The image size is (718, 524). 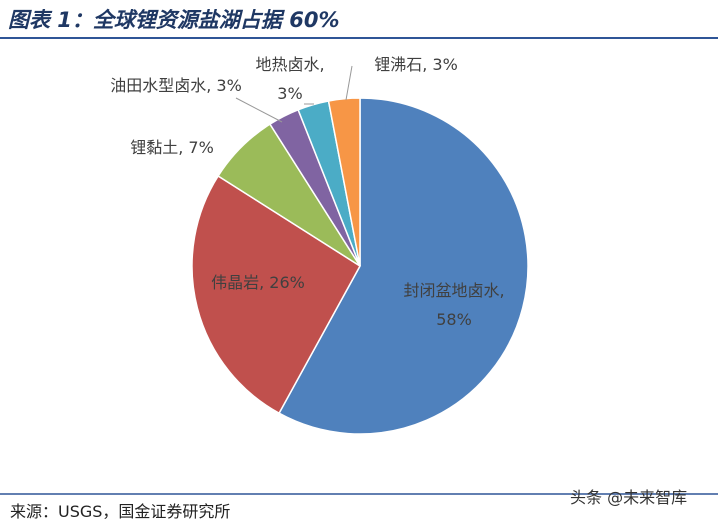 What do you see at coordinates (120, 511) in the screenshot?
I see `source: 来源：USGS，国金证券研究所` at bounding box center [120, 511].